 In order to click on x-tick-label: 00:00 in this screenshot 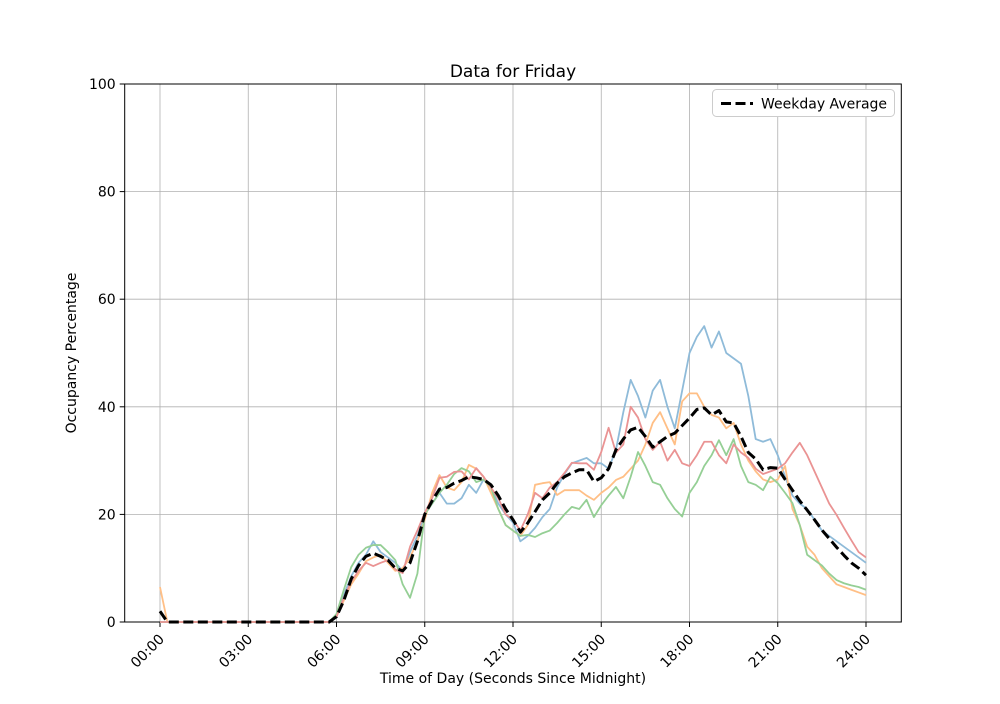, I will do `click(148, 652)`.